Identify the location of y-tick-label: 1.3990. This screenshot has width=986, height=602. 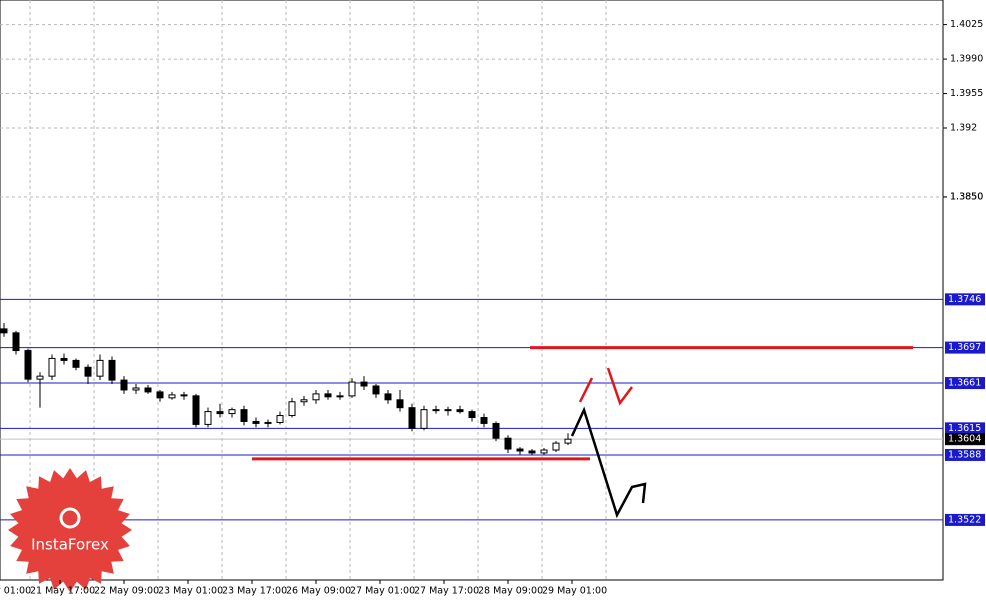
(966, 59).